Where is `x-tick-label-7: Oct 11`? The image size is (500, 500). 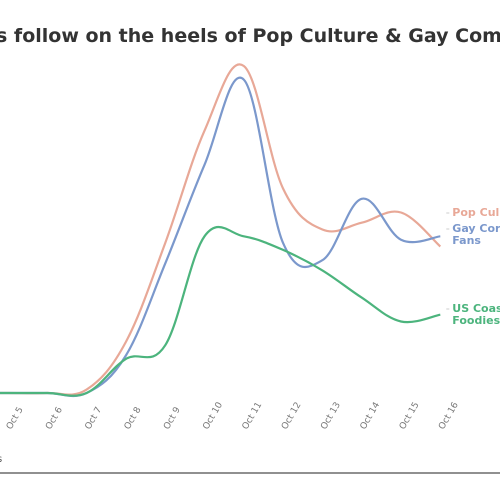
x-tick-label-7: Oct 11 is located at coordinates (253, 416).